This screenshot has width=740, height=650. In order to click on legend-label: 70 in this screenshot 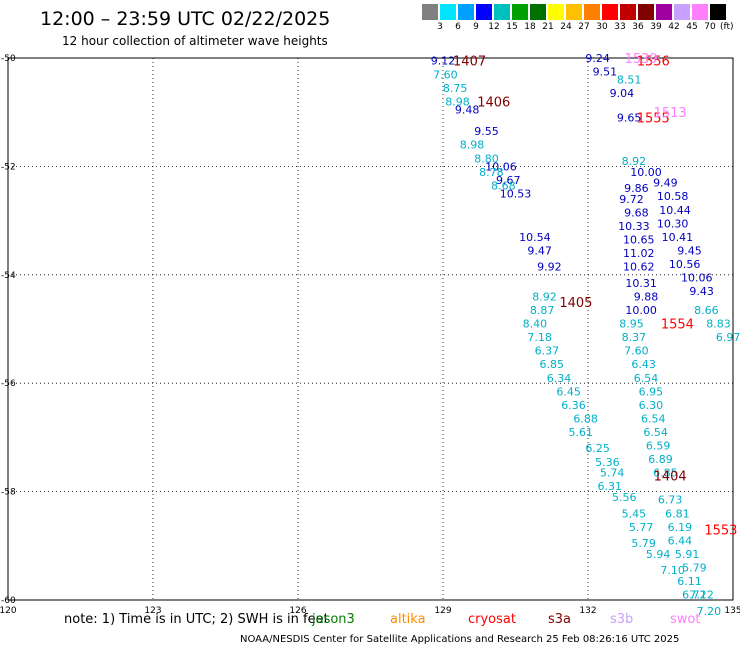, I will do `click(710, 27)`.